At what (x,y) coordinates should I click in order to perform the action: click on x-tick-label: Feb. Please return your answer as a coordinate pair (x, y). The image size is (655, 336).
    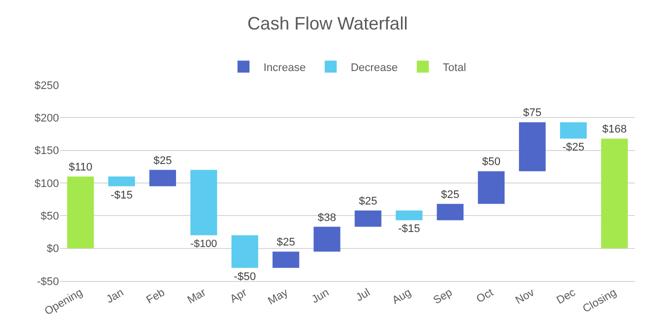
    Looking at the image, I should click on (155, 296).